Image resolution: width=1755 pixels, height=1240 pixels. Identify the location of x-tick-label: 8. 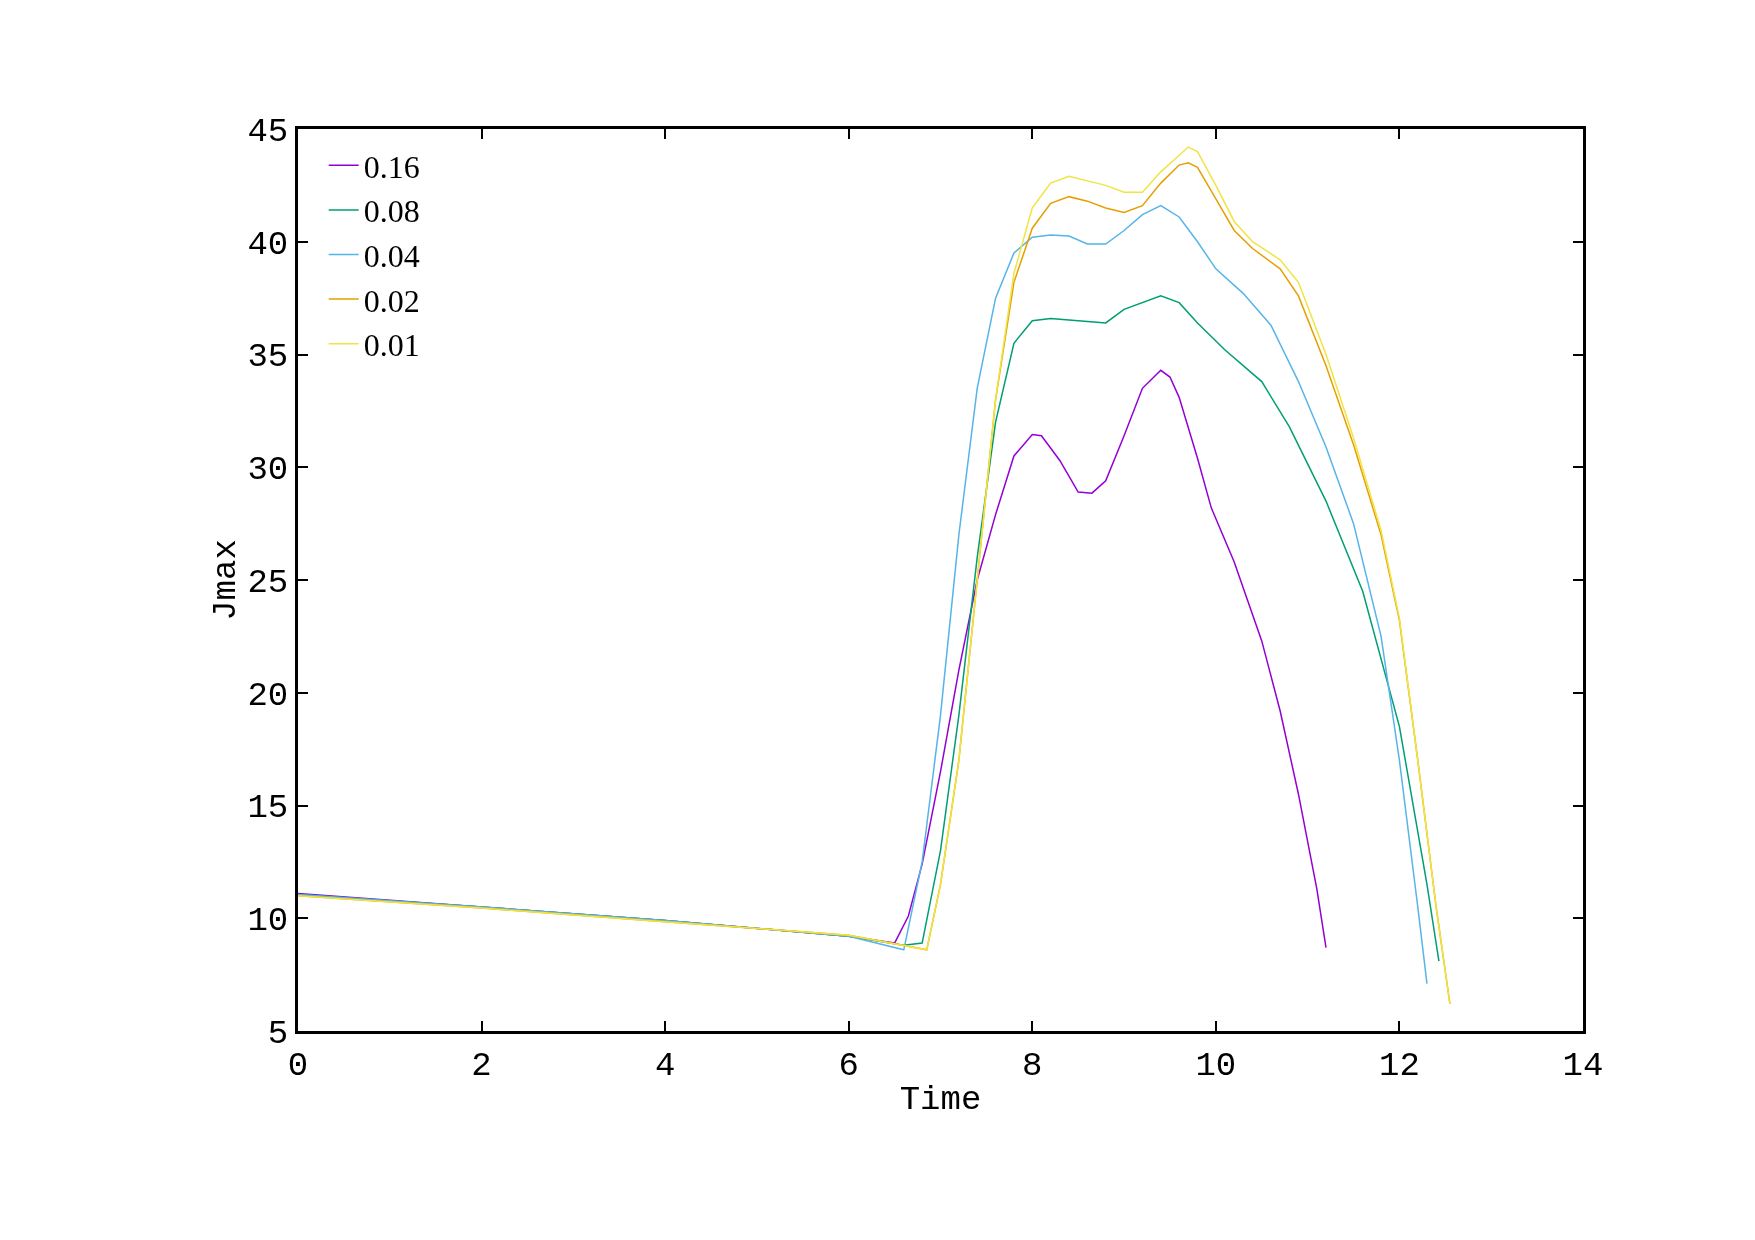
(1032, 1065).